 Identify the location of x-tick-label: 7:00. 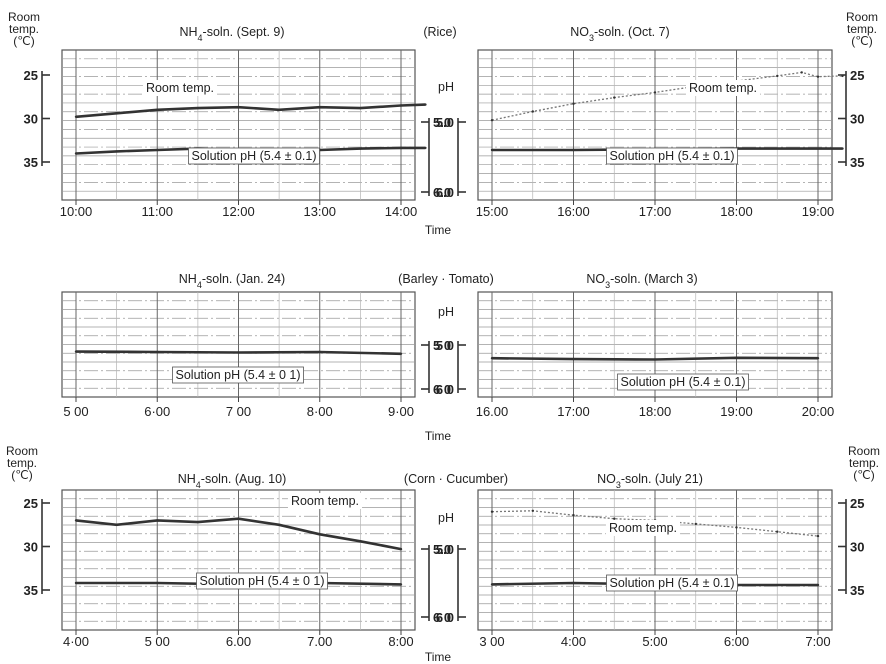
(817, 641).